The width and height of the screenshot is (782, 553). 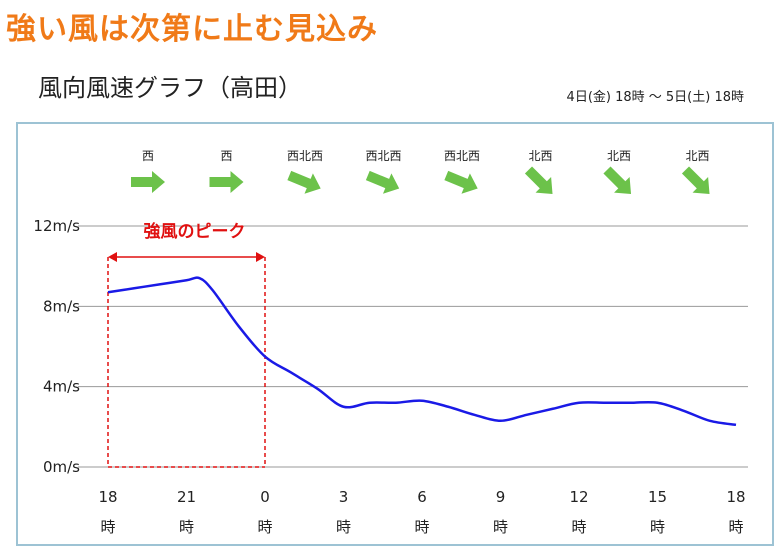 What do you see at coordinates (657, 497) in the screenshot?
I see `x-tick-label: 15` at bounding box center [657, 497].